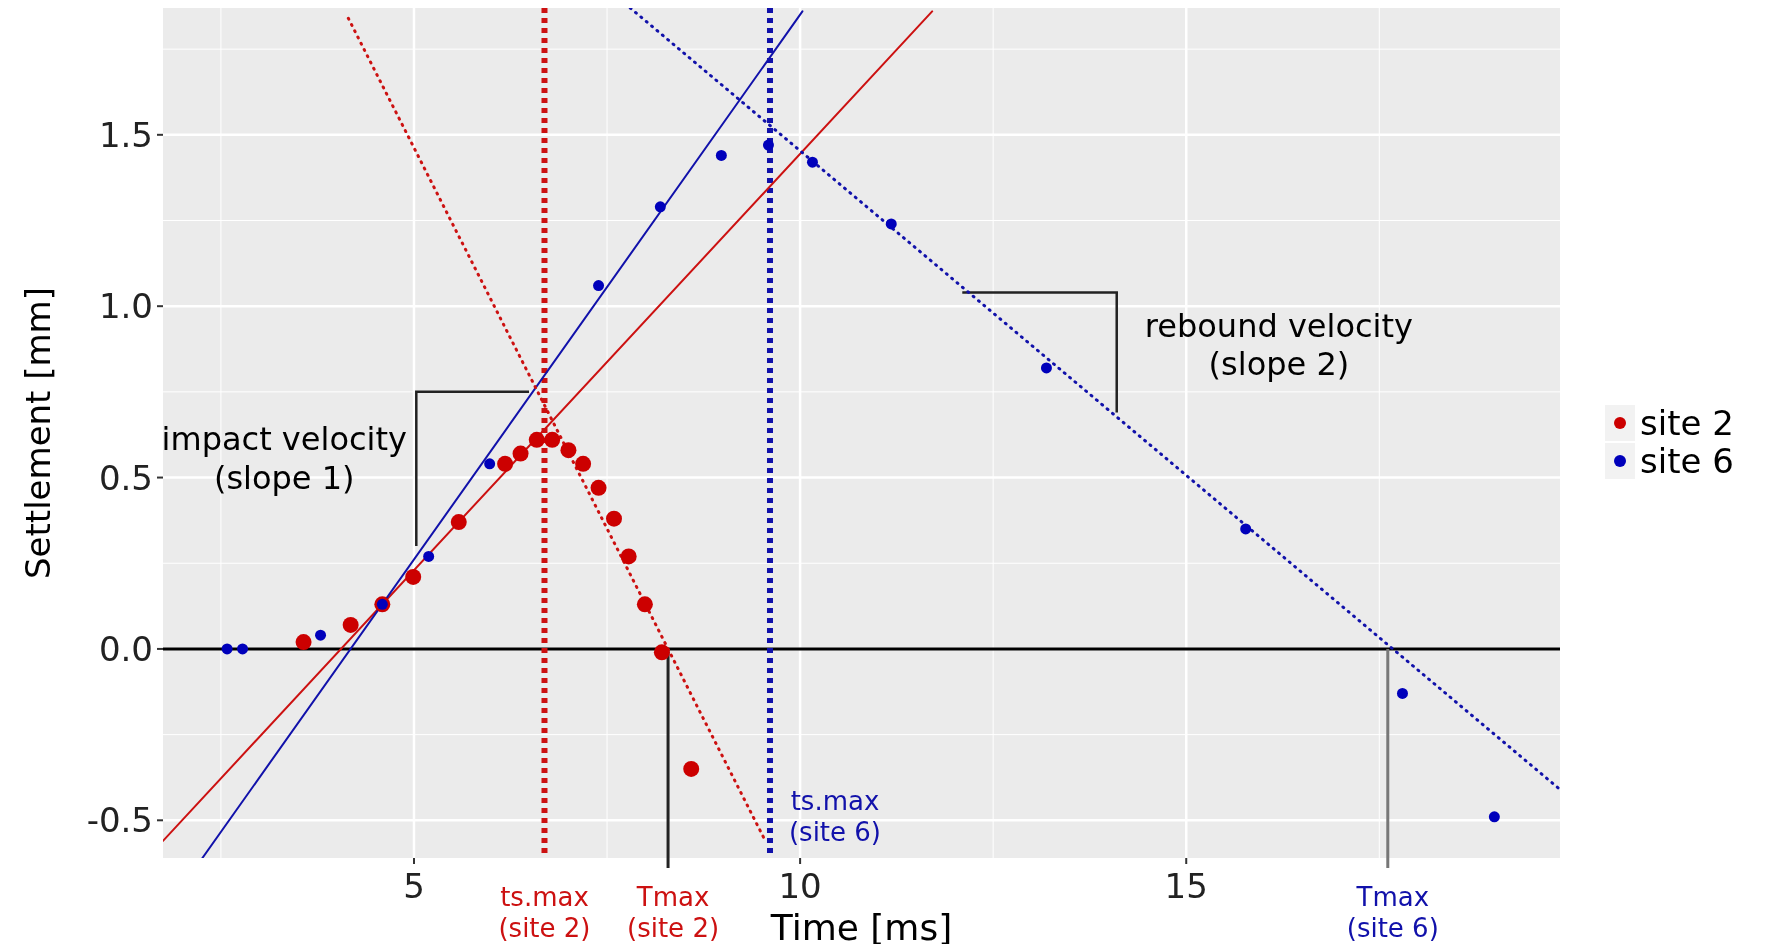  What do you see at coordinates (38, 433) in the screenshot?
I see `y-axis-title: Settlement [mm]` at bounding box center [38, 433].